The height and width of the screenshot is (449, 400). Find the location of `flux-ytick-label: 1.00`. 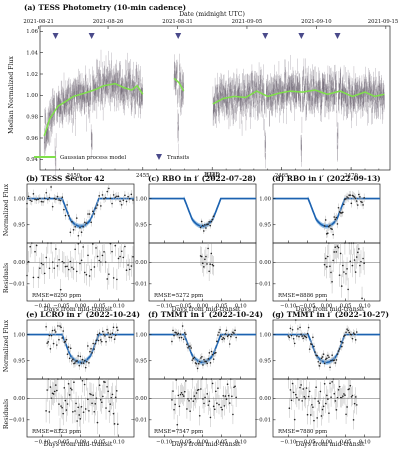

flux-ytick-label: 1.00 is located at coordinates (141, 199).